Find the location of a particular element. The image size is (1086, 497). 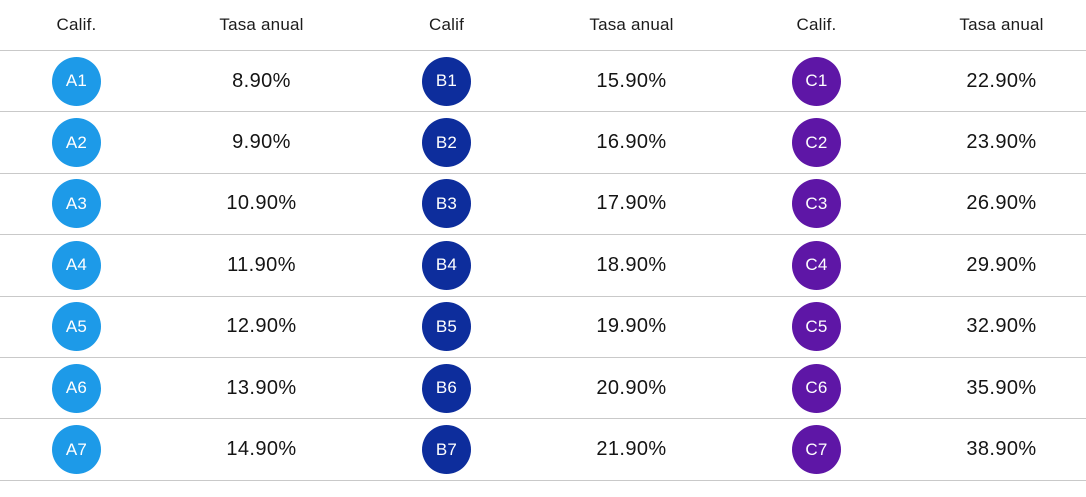

grade-badge: A1 is located at coordinates (76, 81).